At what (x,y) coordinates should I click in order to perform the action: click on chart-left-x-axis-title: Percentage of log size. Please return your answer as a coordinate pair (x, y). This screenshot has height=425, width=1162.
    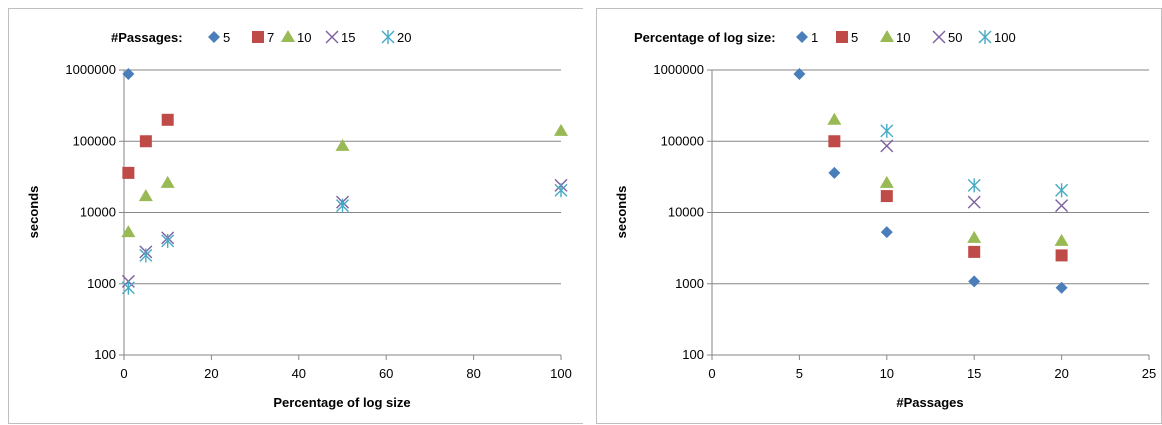
    Looking at the image, I should click on (341, 402).